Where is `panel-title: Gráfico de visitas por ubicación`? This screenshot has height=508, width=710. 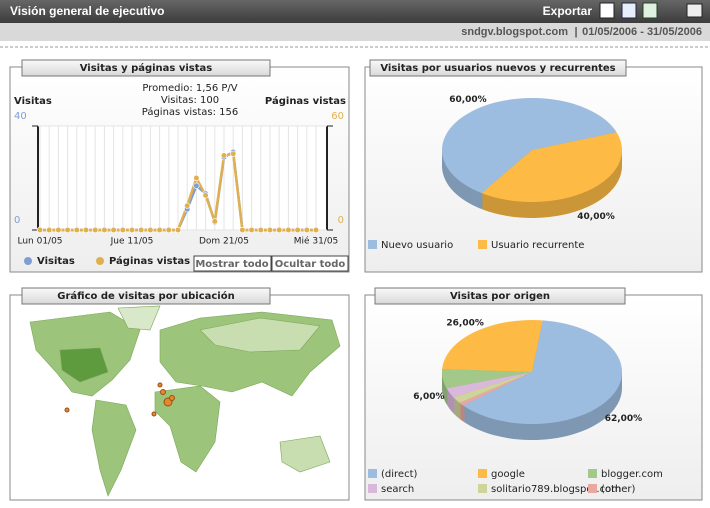
panel-title: Gráfico de visitas por ubicación is located at coordinates (145, 296).